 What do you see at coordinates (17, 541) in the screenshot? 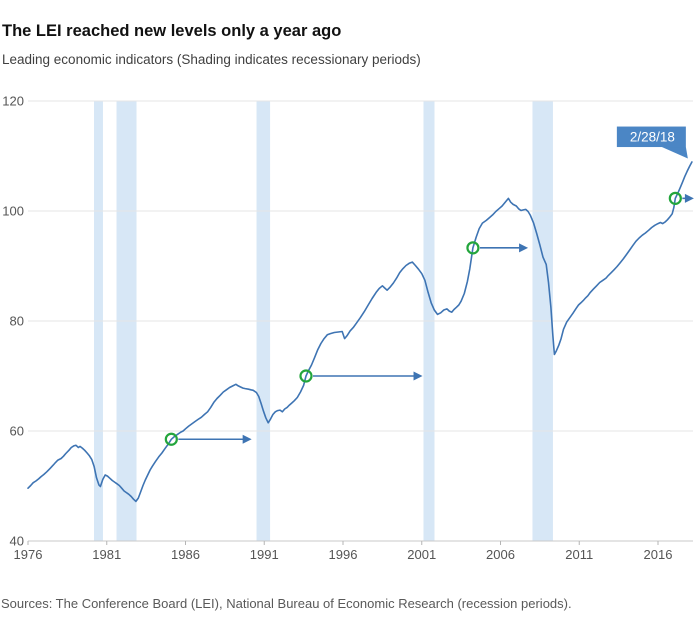
I see `y-axis-label: 40` at bounding box center [17, 541].